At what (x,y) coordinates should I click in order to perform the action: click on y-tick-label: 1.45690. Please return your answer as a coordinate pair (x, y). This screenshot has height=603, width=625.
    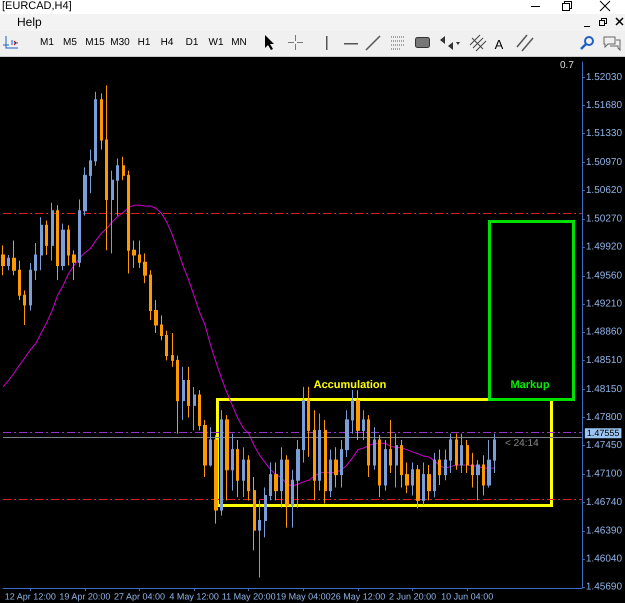
    Looking at the image, I should click on (604, 587).